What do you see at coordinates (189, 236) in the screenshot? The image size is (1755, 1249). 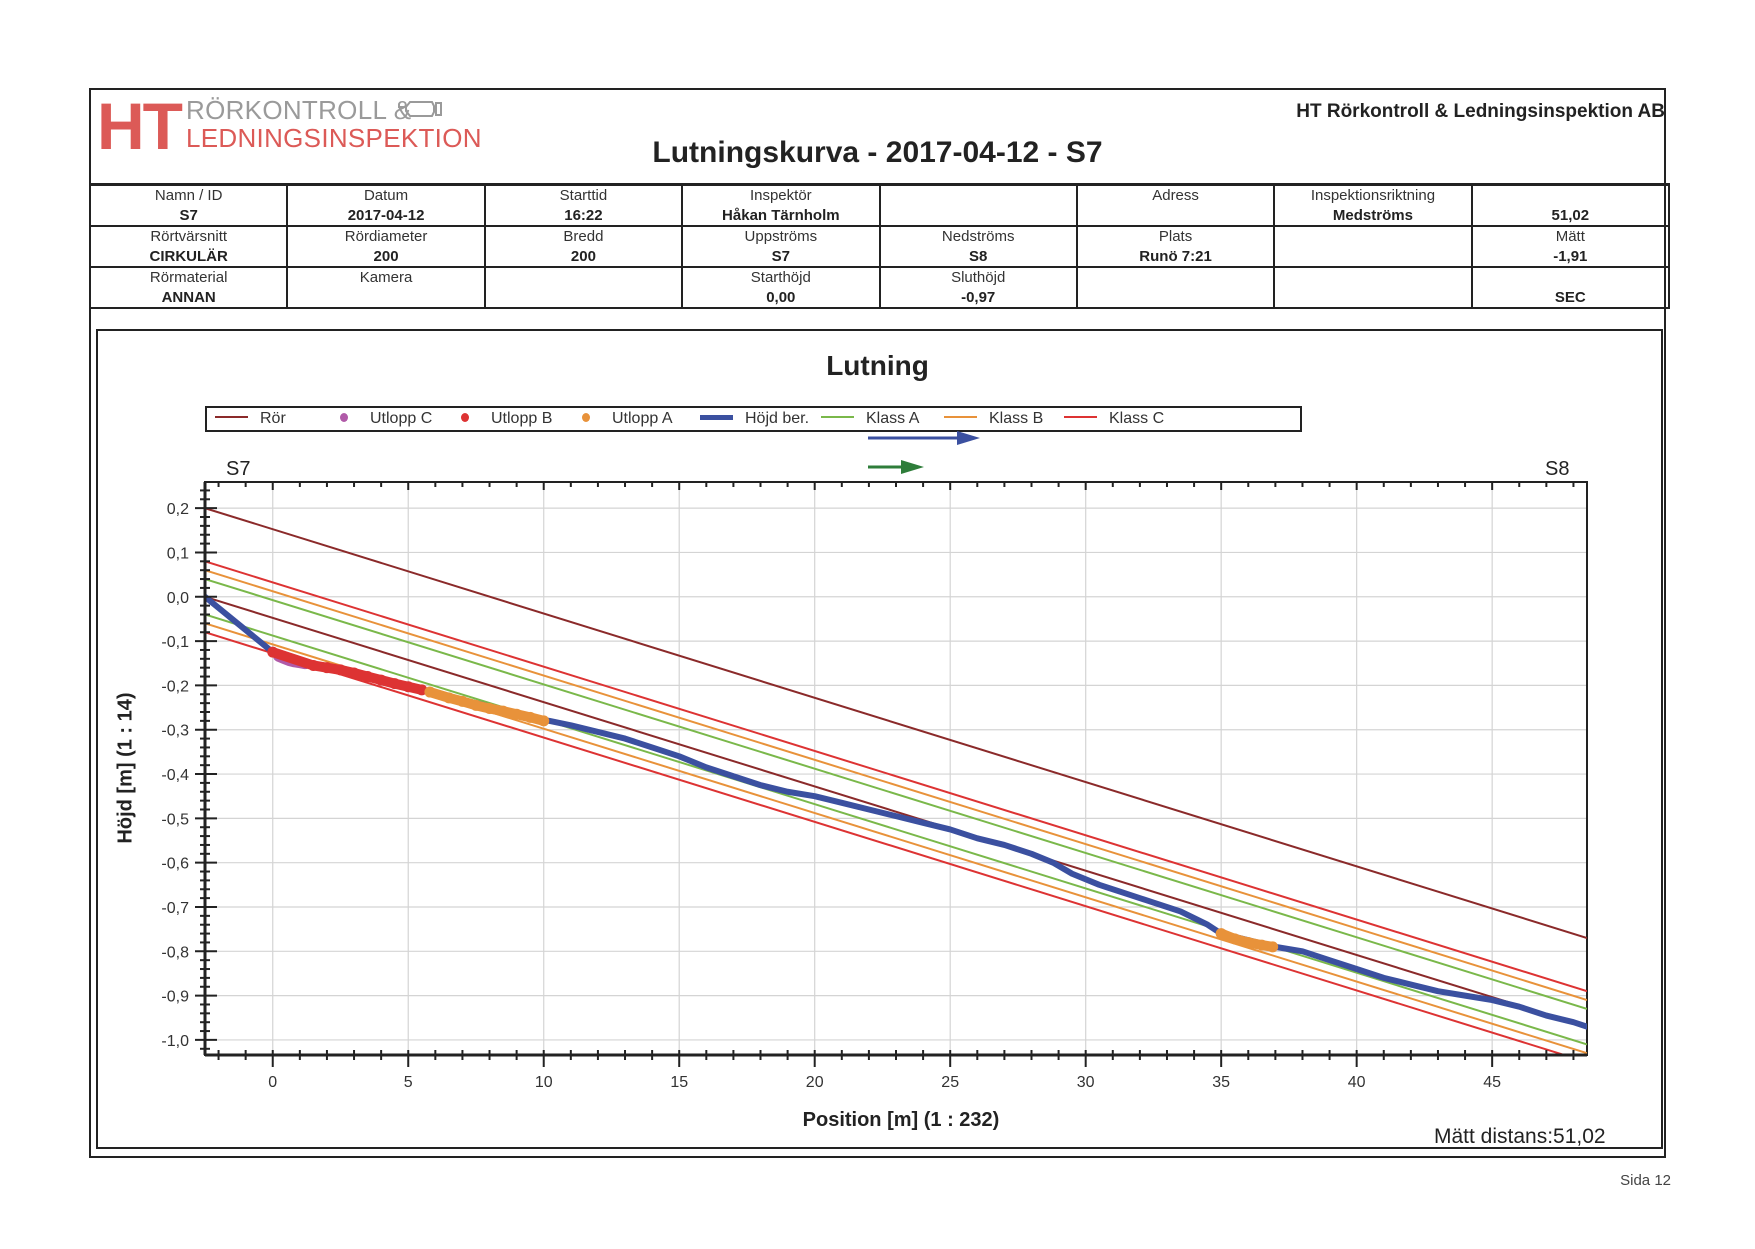 I see `info-cell-label: Rörtvärsnitt` at bounding box center [189, 236].